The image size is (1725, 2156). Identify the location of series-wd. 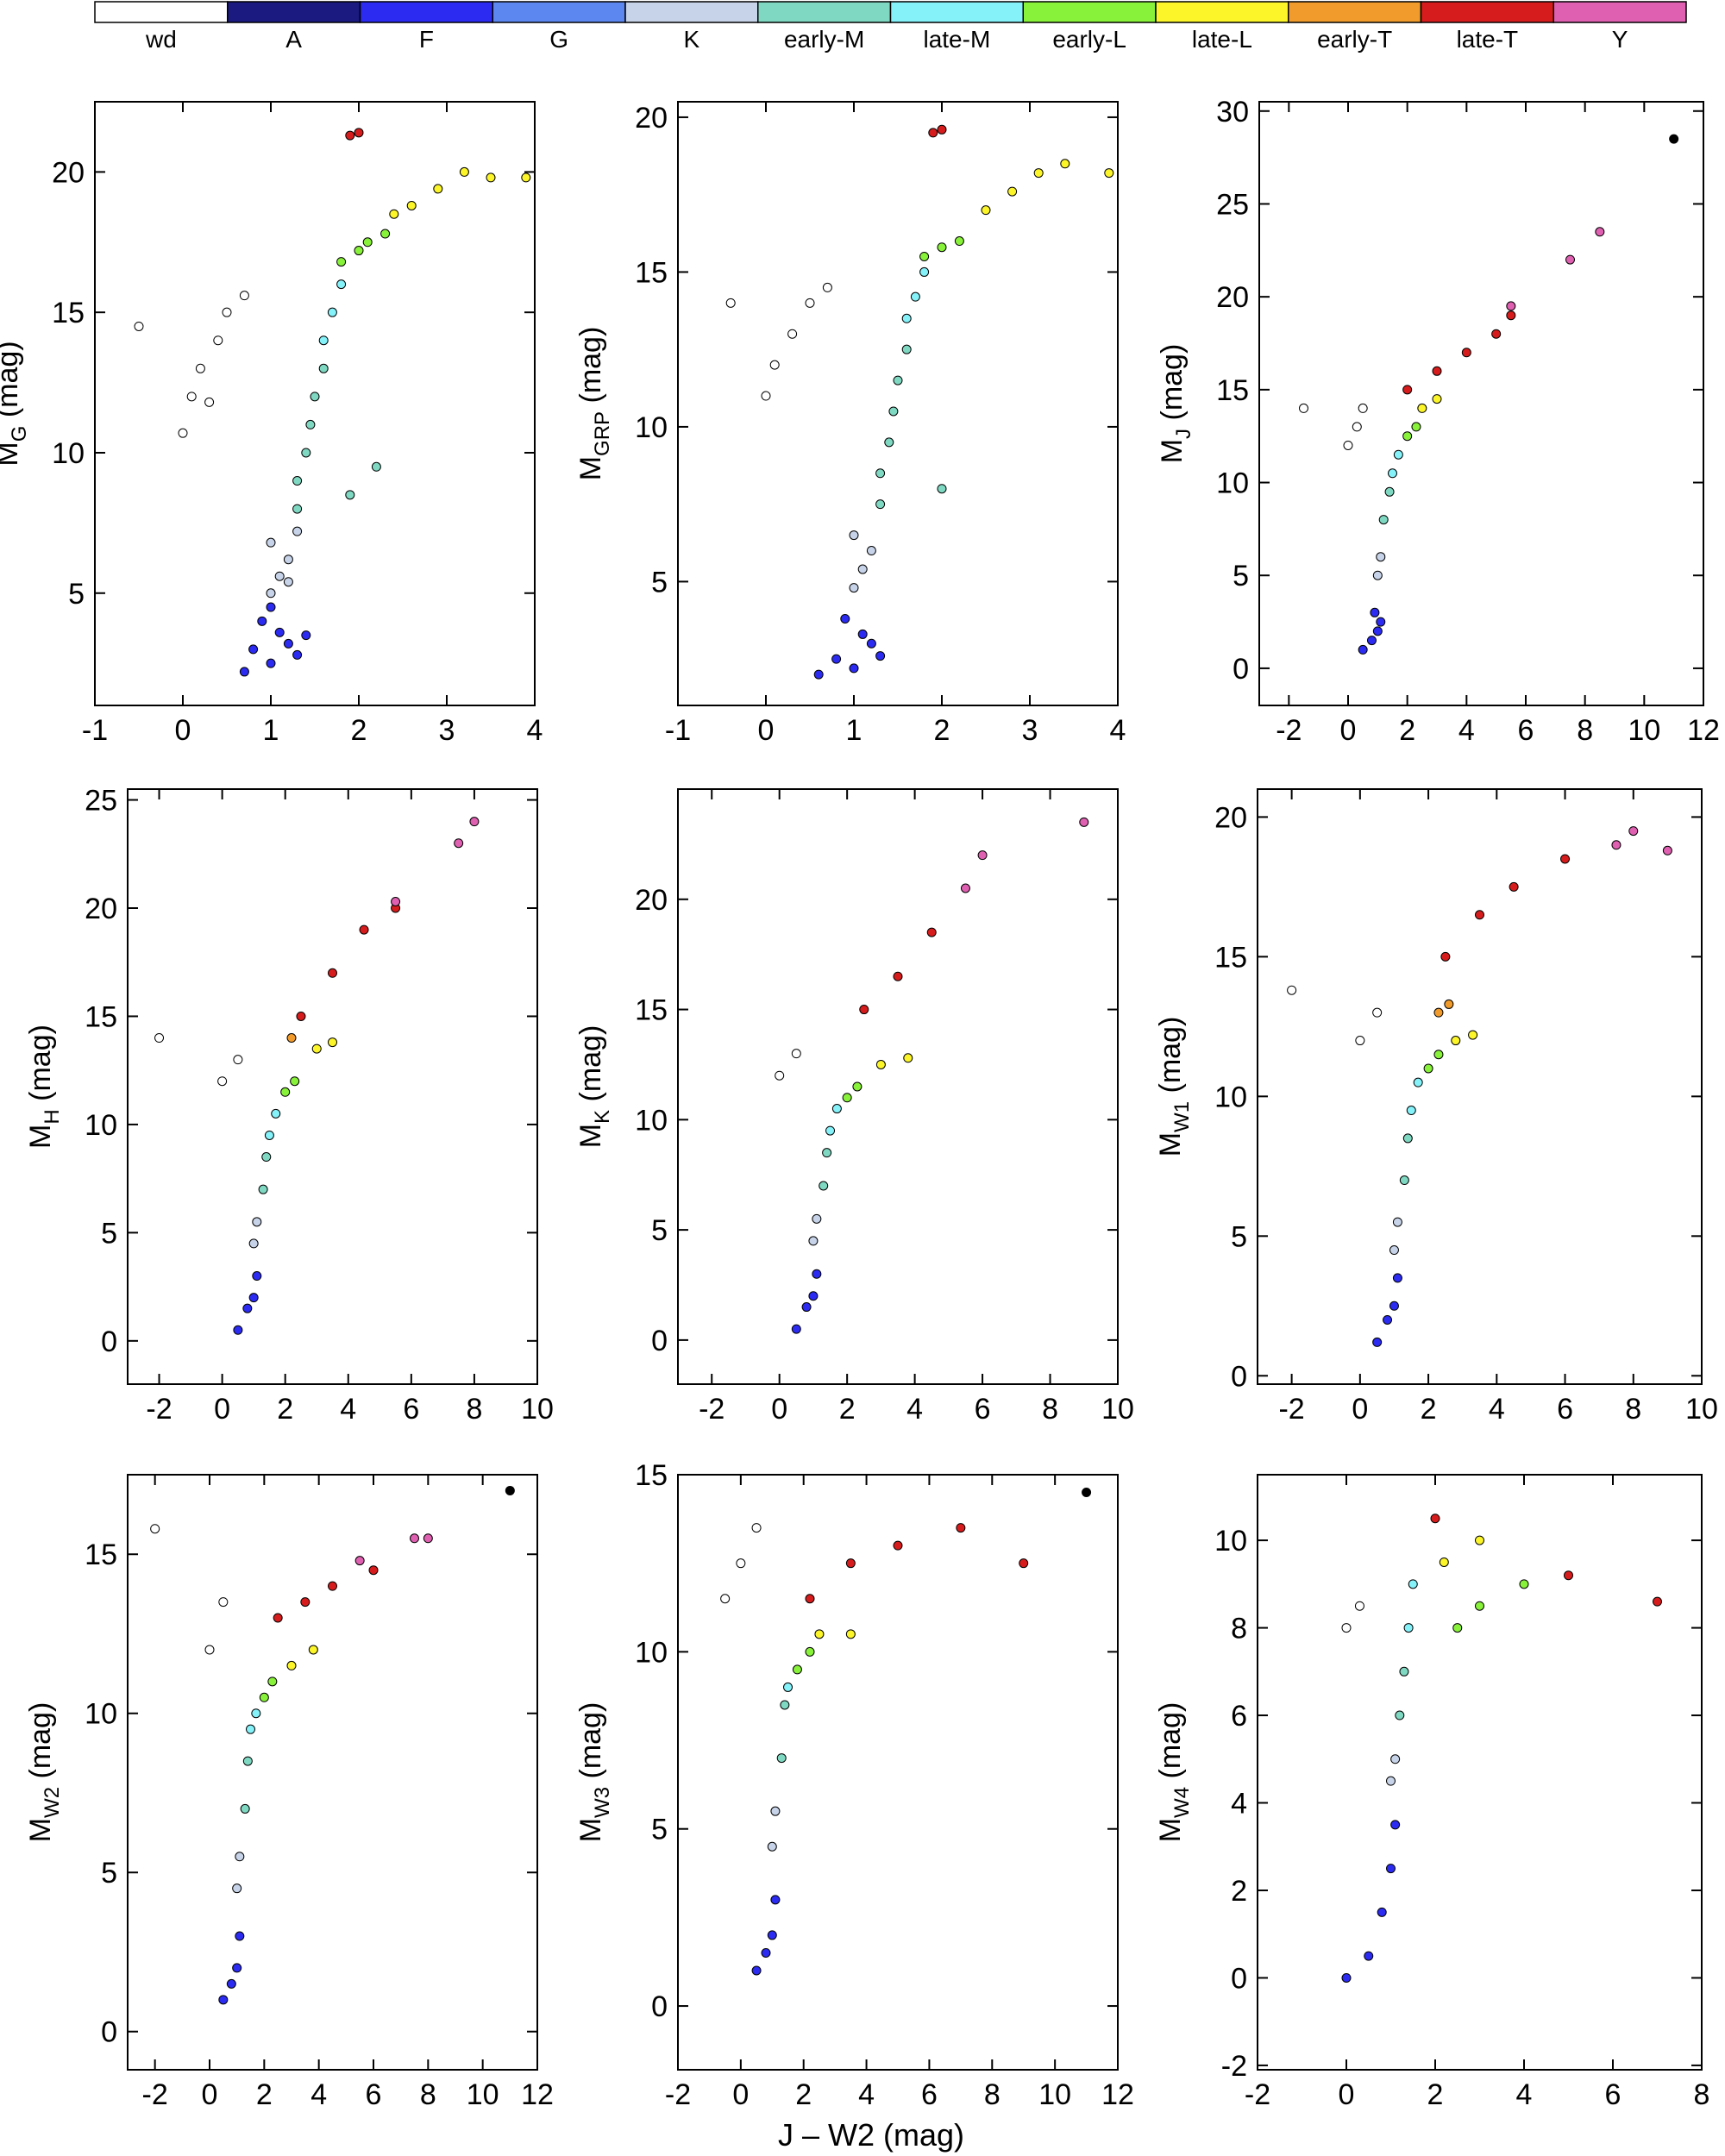
(779, 341).